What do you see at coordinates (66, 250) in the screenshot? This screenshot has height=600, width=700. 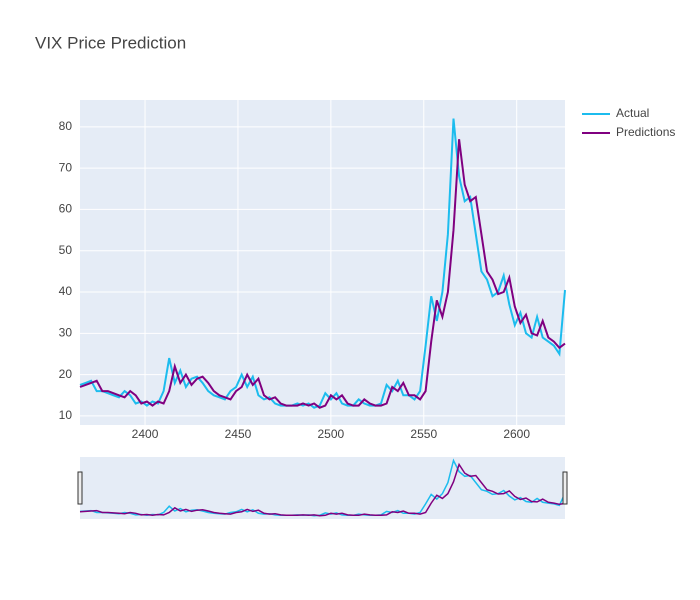 I see `y-tick-label: 50` at bounding box center [66, 250].